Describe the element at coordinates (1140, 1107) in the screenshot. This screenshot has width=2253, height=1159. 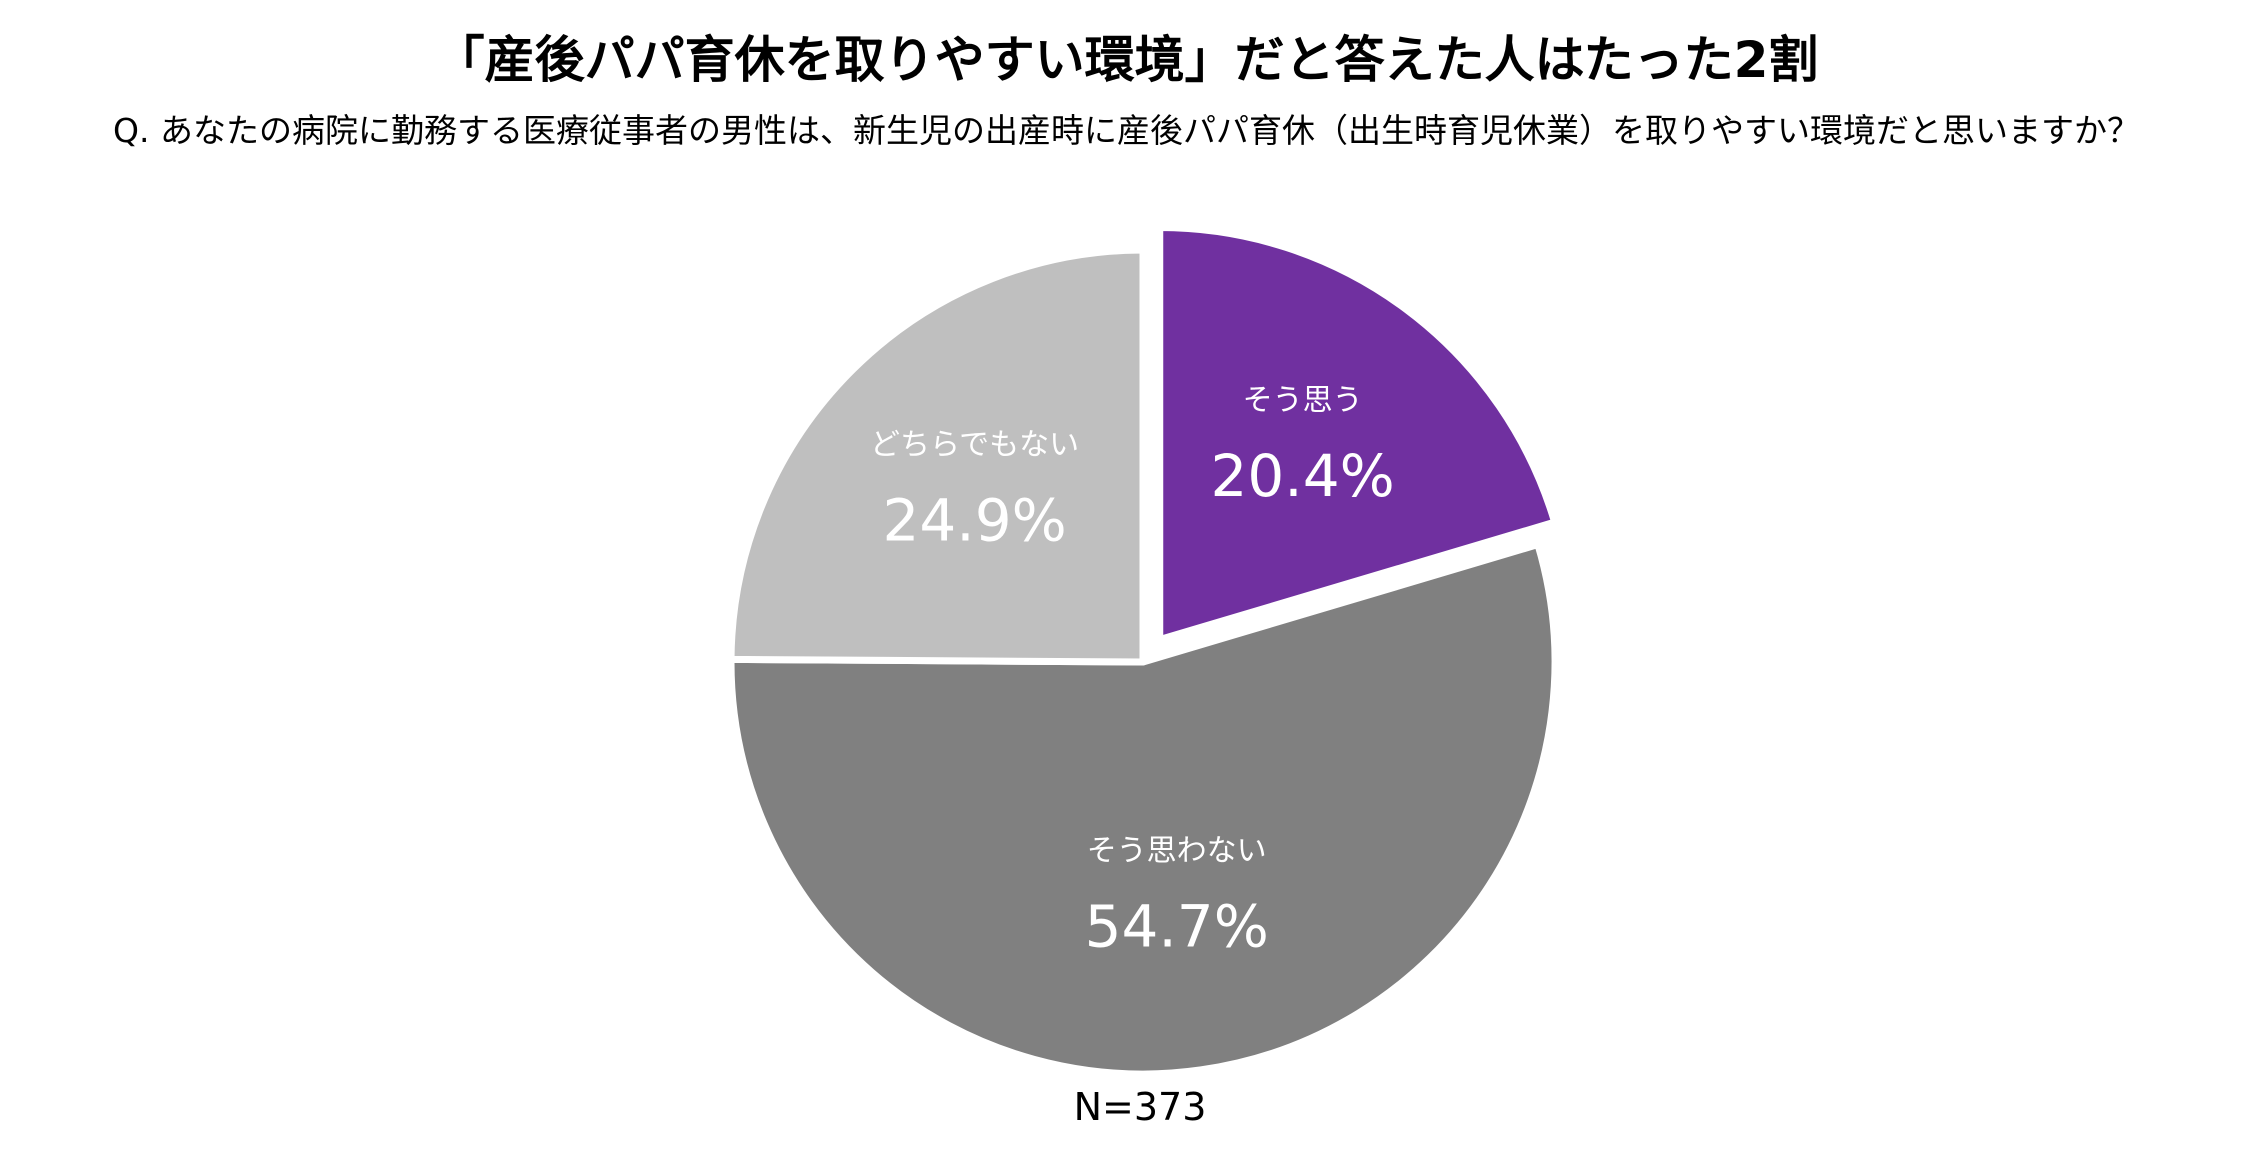
I see `sample-size-label: N=373` at that location.